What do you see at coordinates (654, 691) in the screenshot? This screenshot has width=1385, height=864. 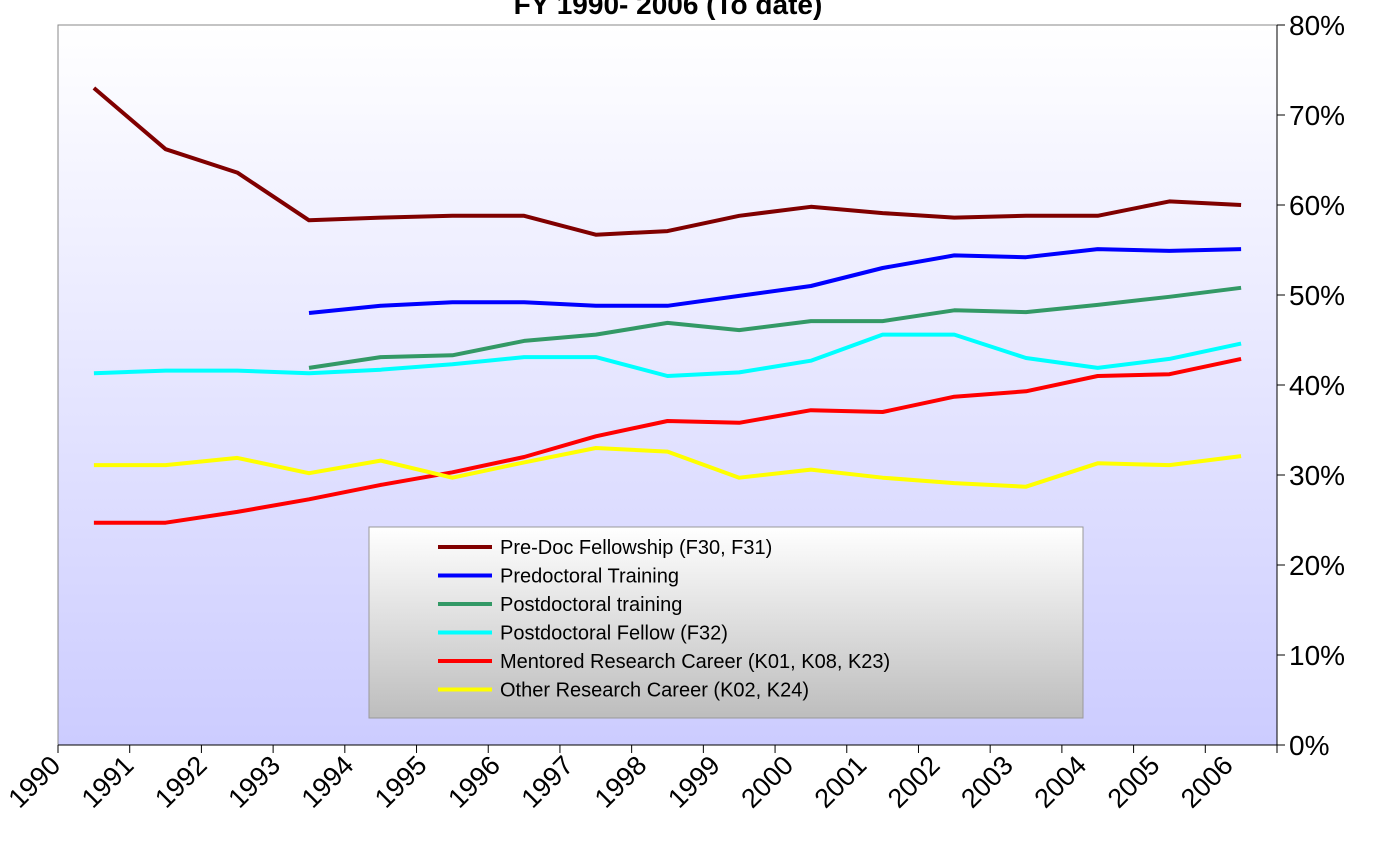 I see `legend-label: Other Research Career (K02, K24)` at bounding box center [654, 691].